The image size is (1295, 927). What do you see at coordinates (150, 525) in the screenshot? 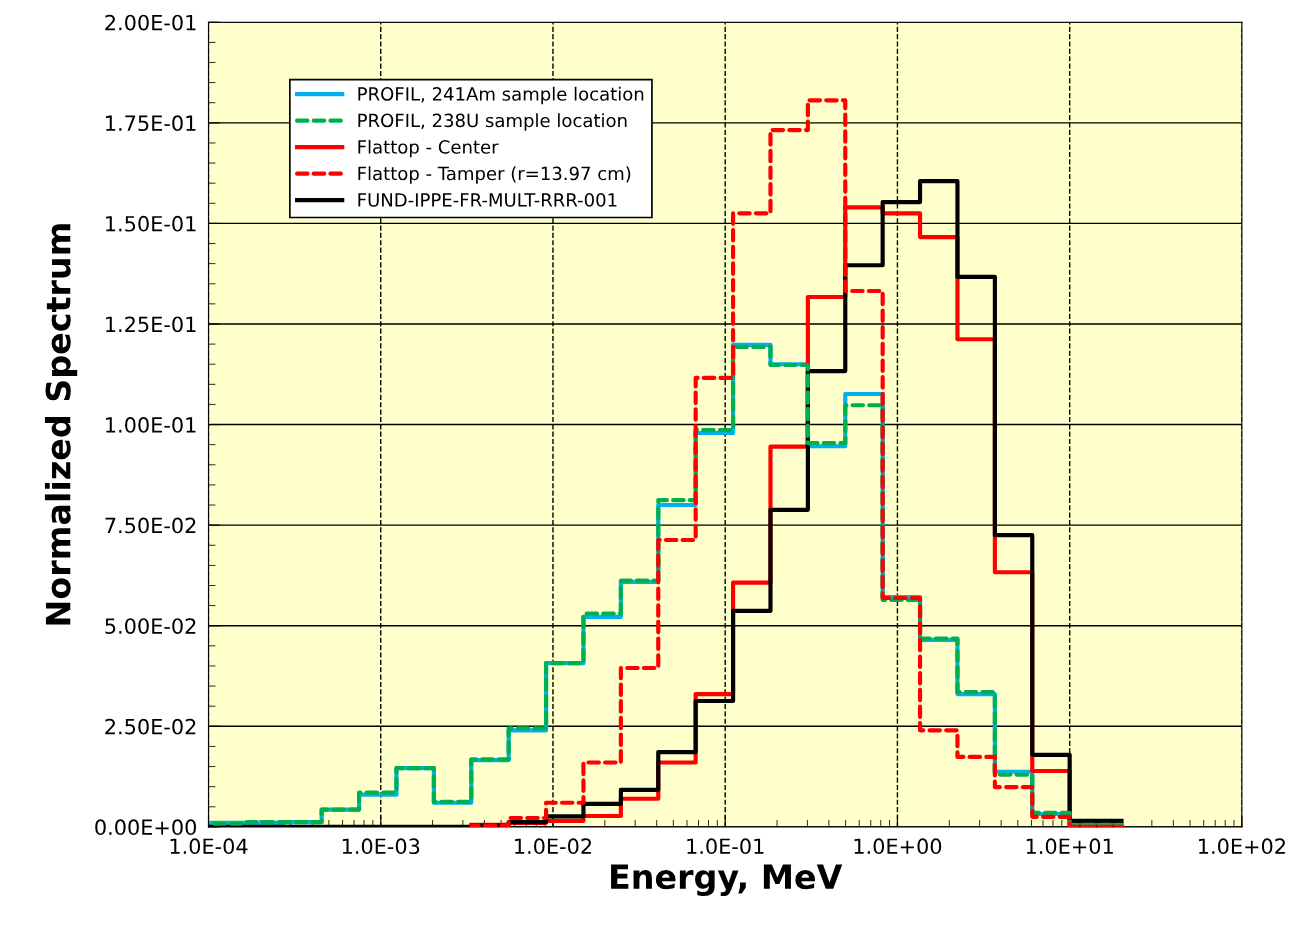
I see `y-tick-label: 7.50E-02` at bounding box center [150, 525].